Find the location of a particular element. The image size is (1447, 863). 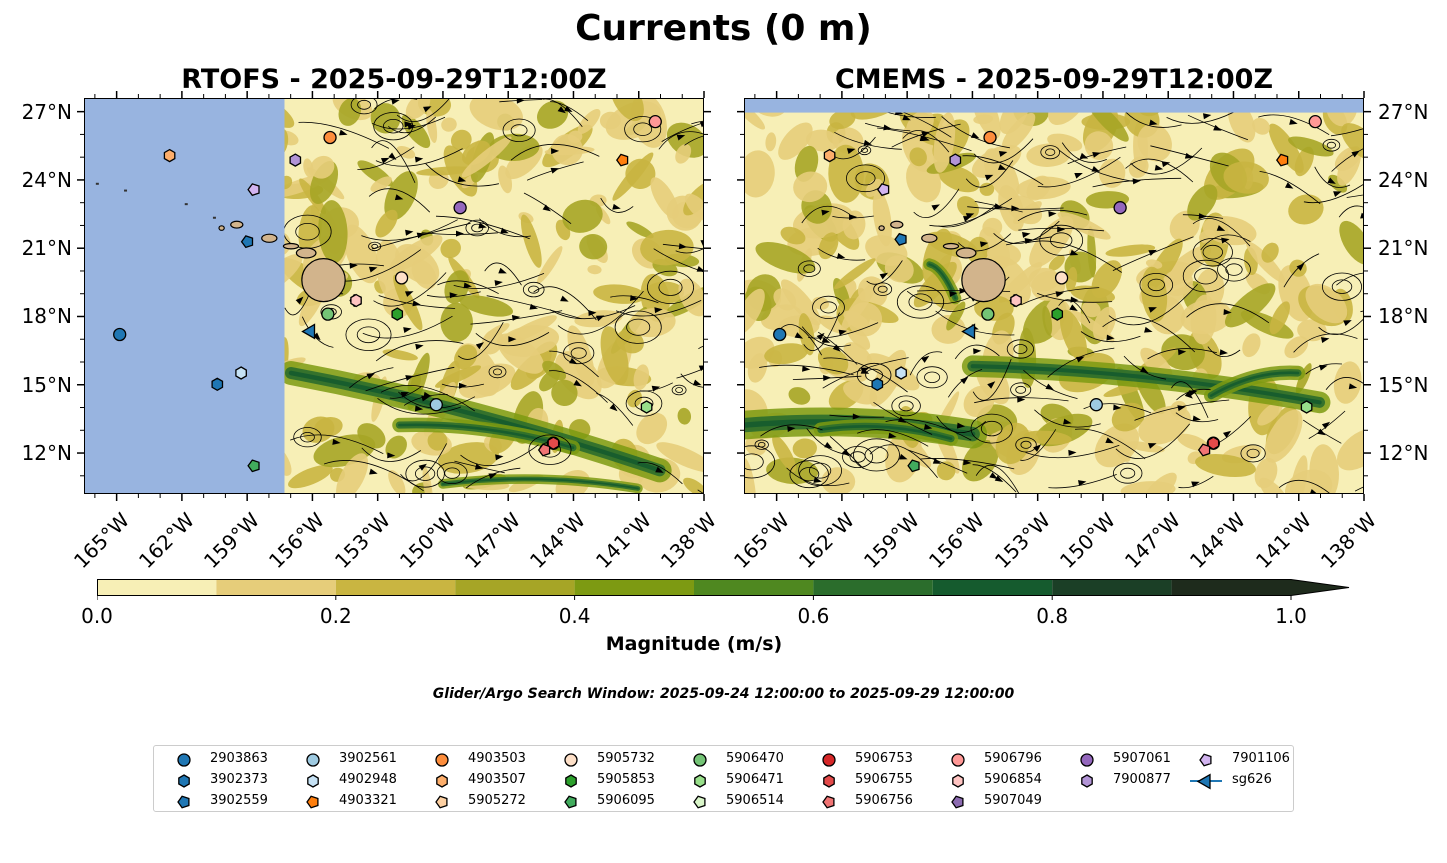

colorbar is located at coordinates (723, 589).